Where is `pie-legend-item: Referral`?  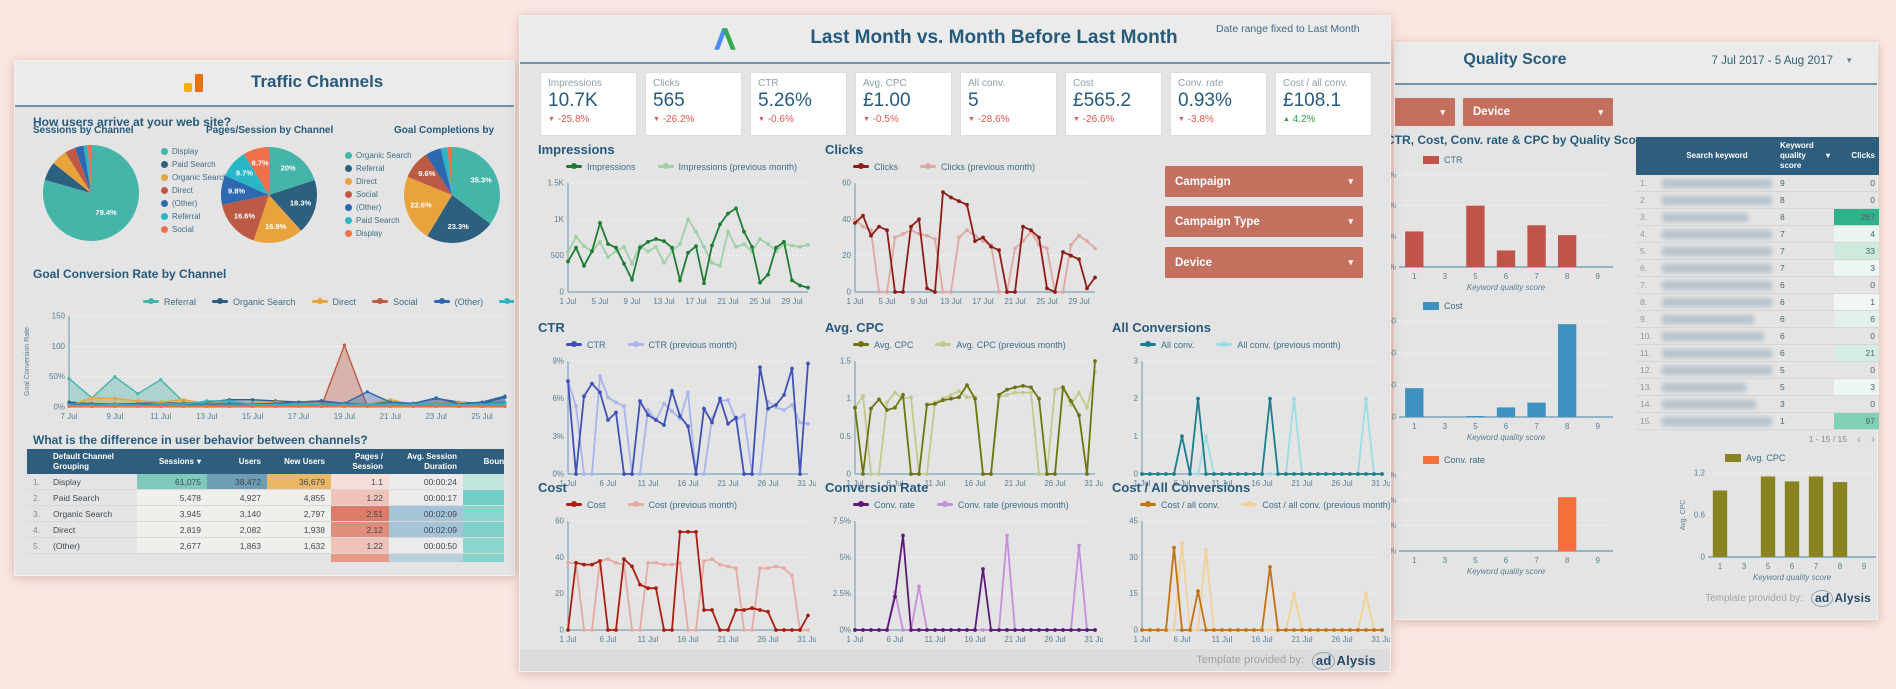 pie-legend-item: Referral is located at coordinates (381, 169).